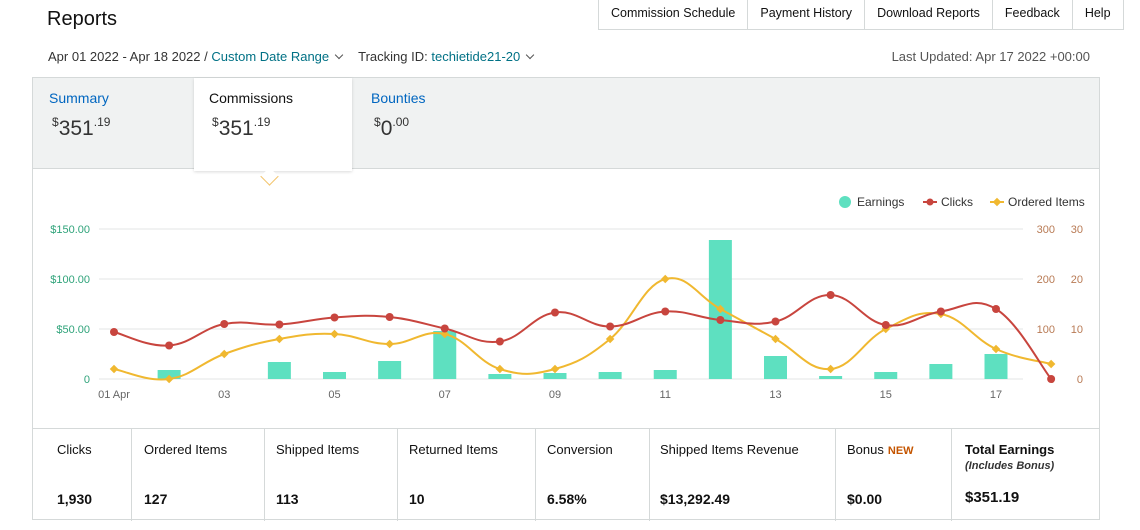 The width and height of the screenshot is (1140, 530). Describe the element at coordinates (224, 395) in the screenshot. I see `x-axis-tick-label: 03` at that location.